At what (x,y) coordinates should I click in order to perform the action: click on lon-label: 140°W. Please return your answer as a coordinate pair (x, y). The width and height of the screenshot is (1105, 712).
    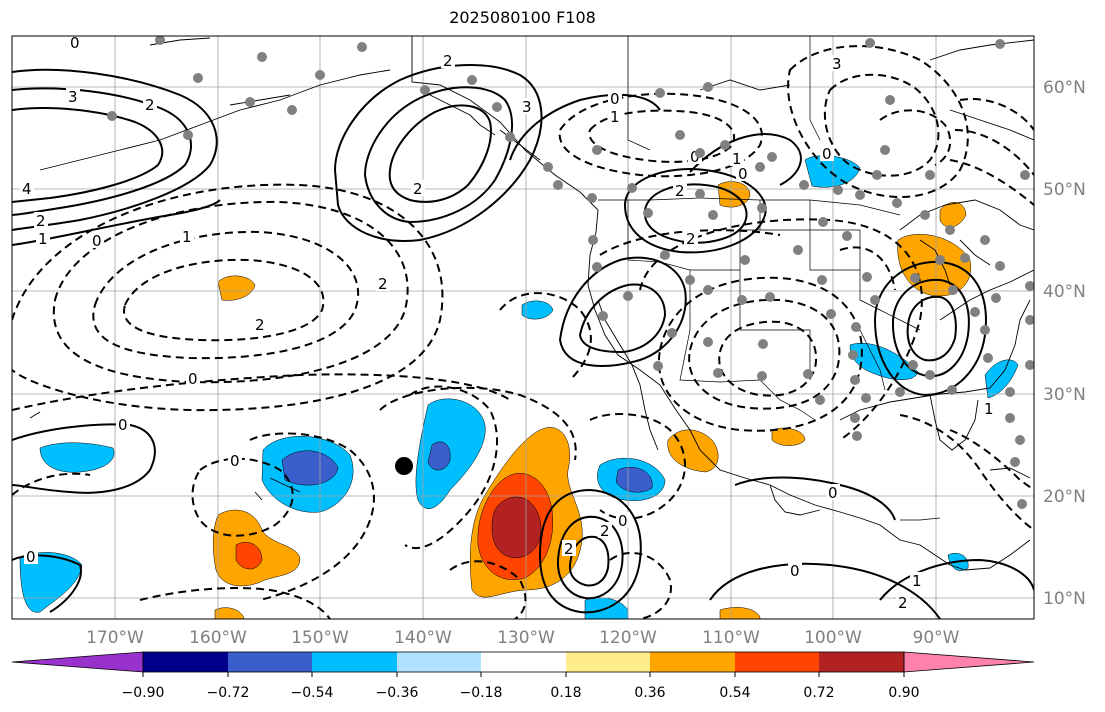
    Looking at the image, I should click on (423, 638).